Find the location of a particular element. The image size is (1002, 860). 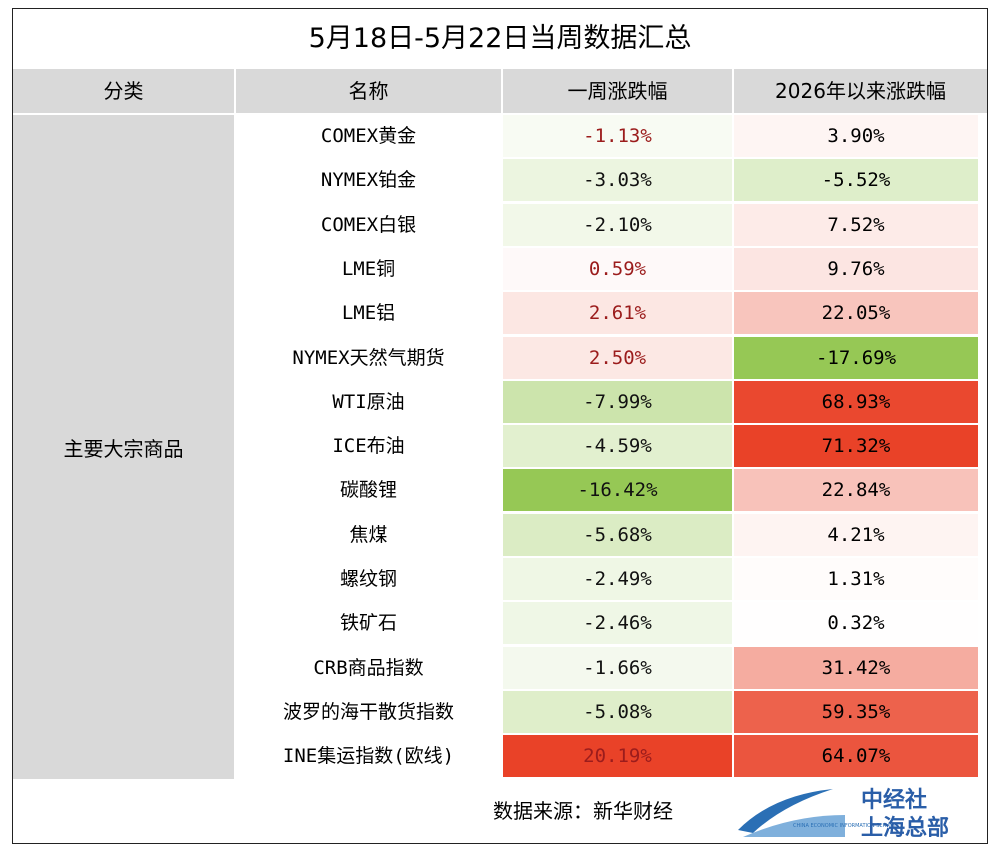

ytd-cell: 68.93% is located at coordinates (856, 401).